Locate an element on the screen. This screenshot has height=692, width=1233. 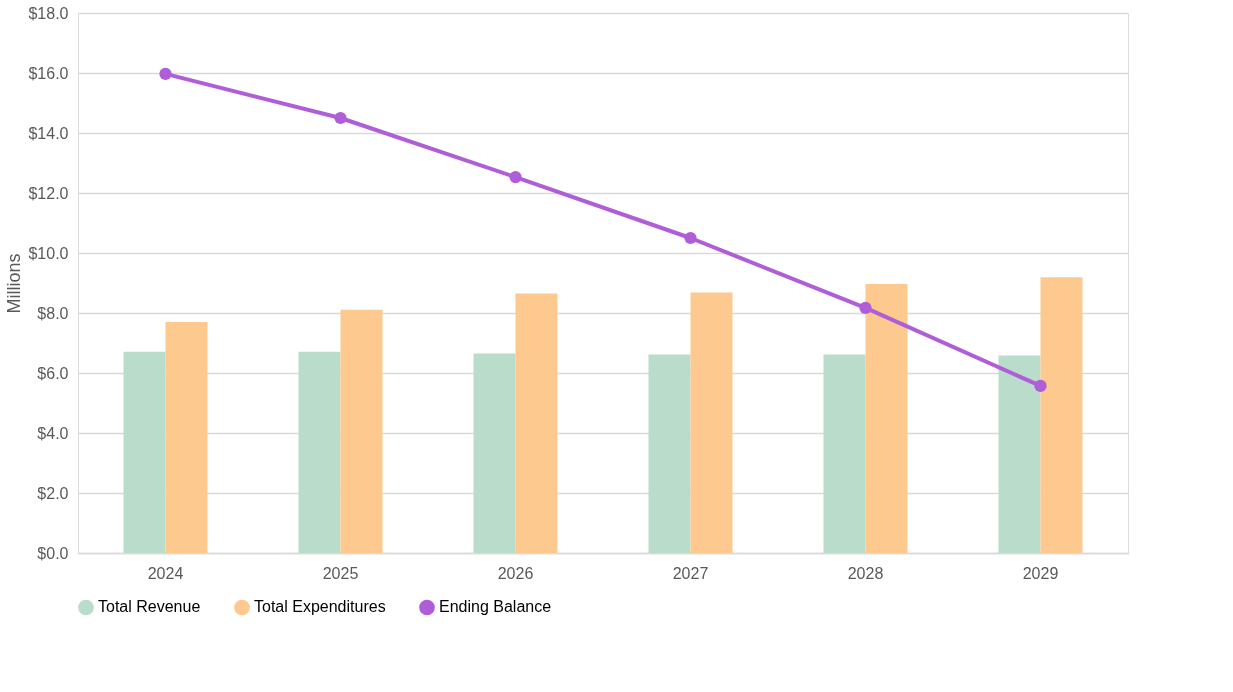
x-tick-label: 2028 is located at coordinates (865, 573).